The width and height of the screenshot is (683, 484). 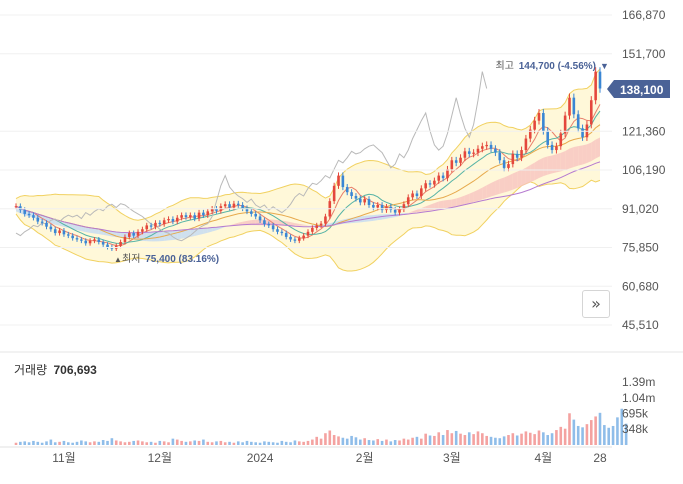 I want to click on expand-chart-button: », so click(x=596, y=304).